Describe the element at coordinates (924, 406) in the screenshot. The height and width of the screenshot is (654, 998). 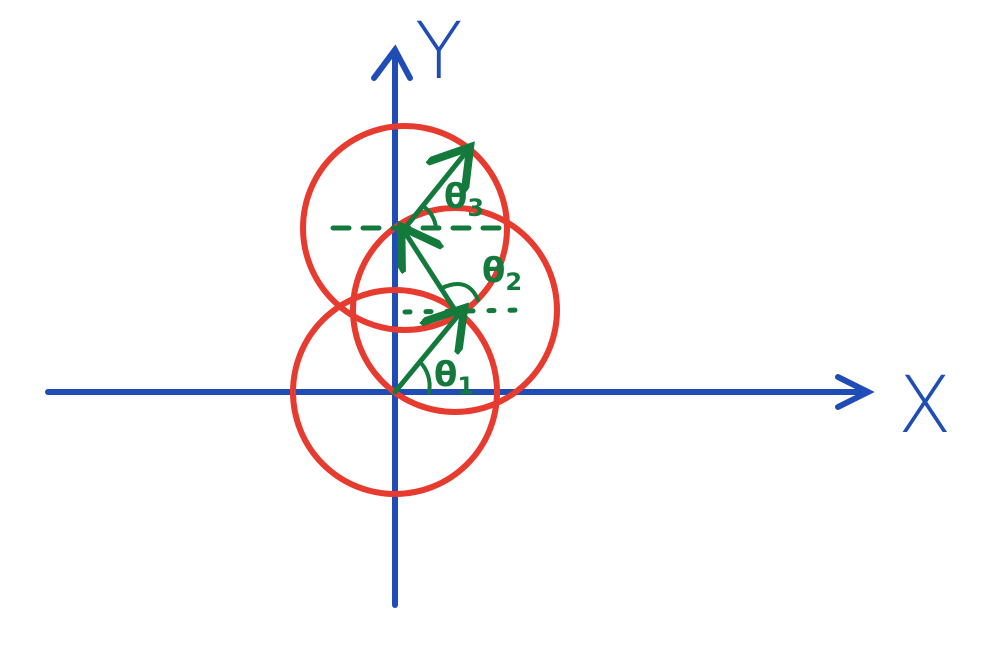
I see `x-axis-label: X` at that location.